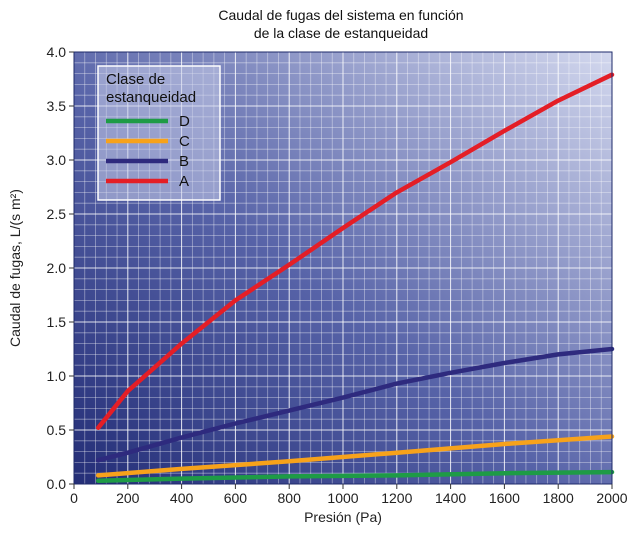 Image resolution: width=630 pixels, height=534 pixels. I want to click on x-tick-label: 2000, so click(611, 498).